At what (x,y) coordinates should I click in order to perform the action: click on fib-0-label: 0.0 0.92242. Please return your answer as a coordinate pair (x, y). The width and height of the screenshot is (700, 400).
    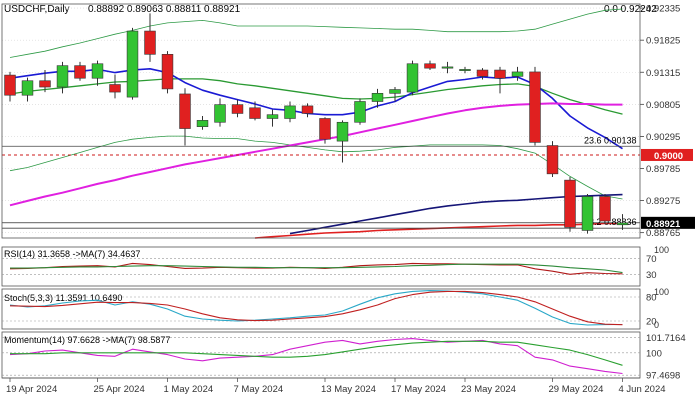
    Looking at the image, I should click on (630, 9).